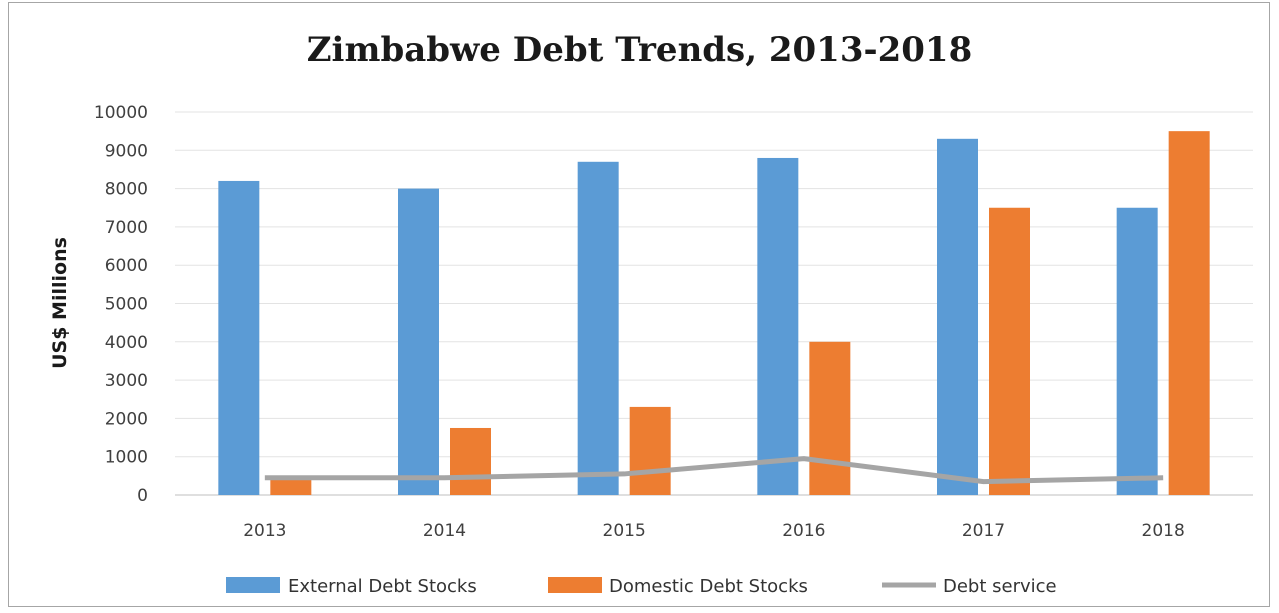  What do you see at coordinates (1137, 351) in the screenshot?
I see `bar-external-debt-stocks-2018` at bounding box center [1137, 351].